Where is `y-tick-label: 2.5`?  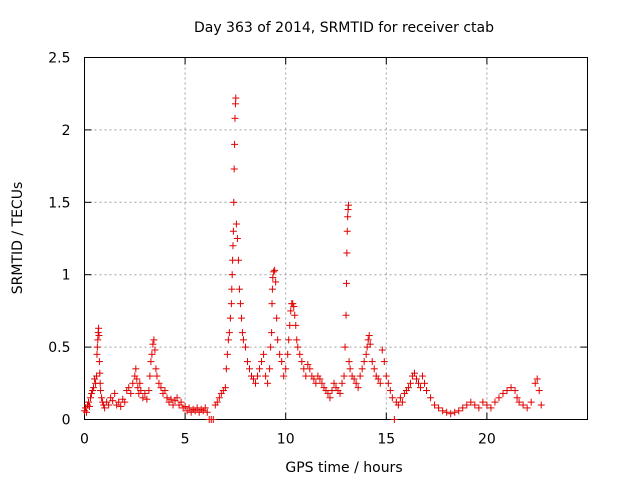
y-tick-label: 2.5 is located at coordinates (59, 59).